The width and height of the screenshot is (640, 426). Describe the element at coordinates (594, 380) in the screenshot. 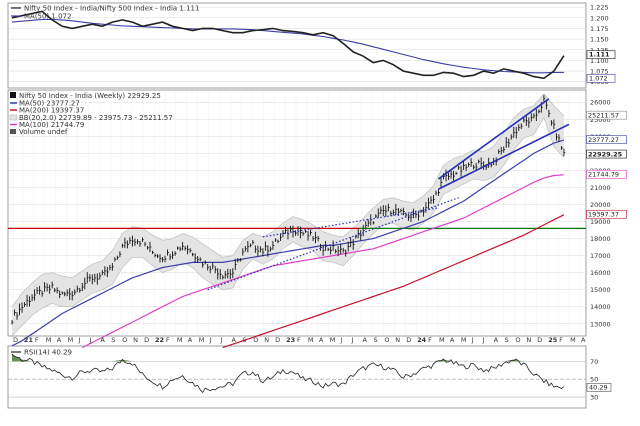

I see `rsi-tick-label: 50` at that location.